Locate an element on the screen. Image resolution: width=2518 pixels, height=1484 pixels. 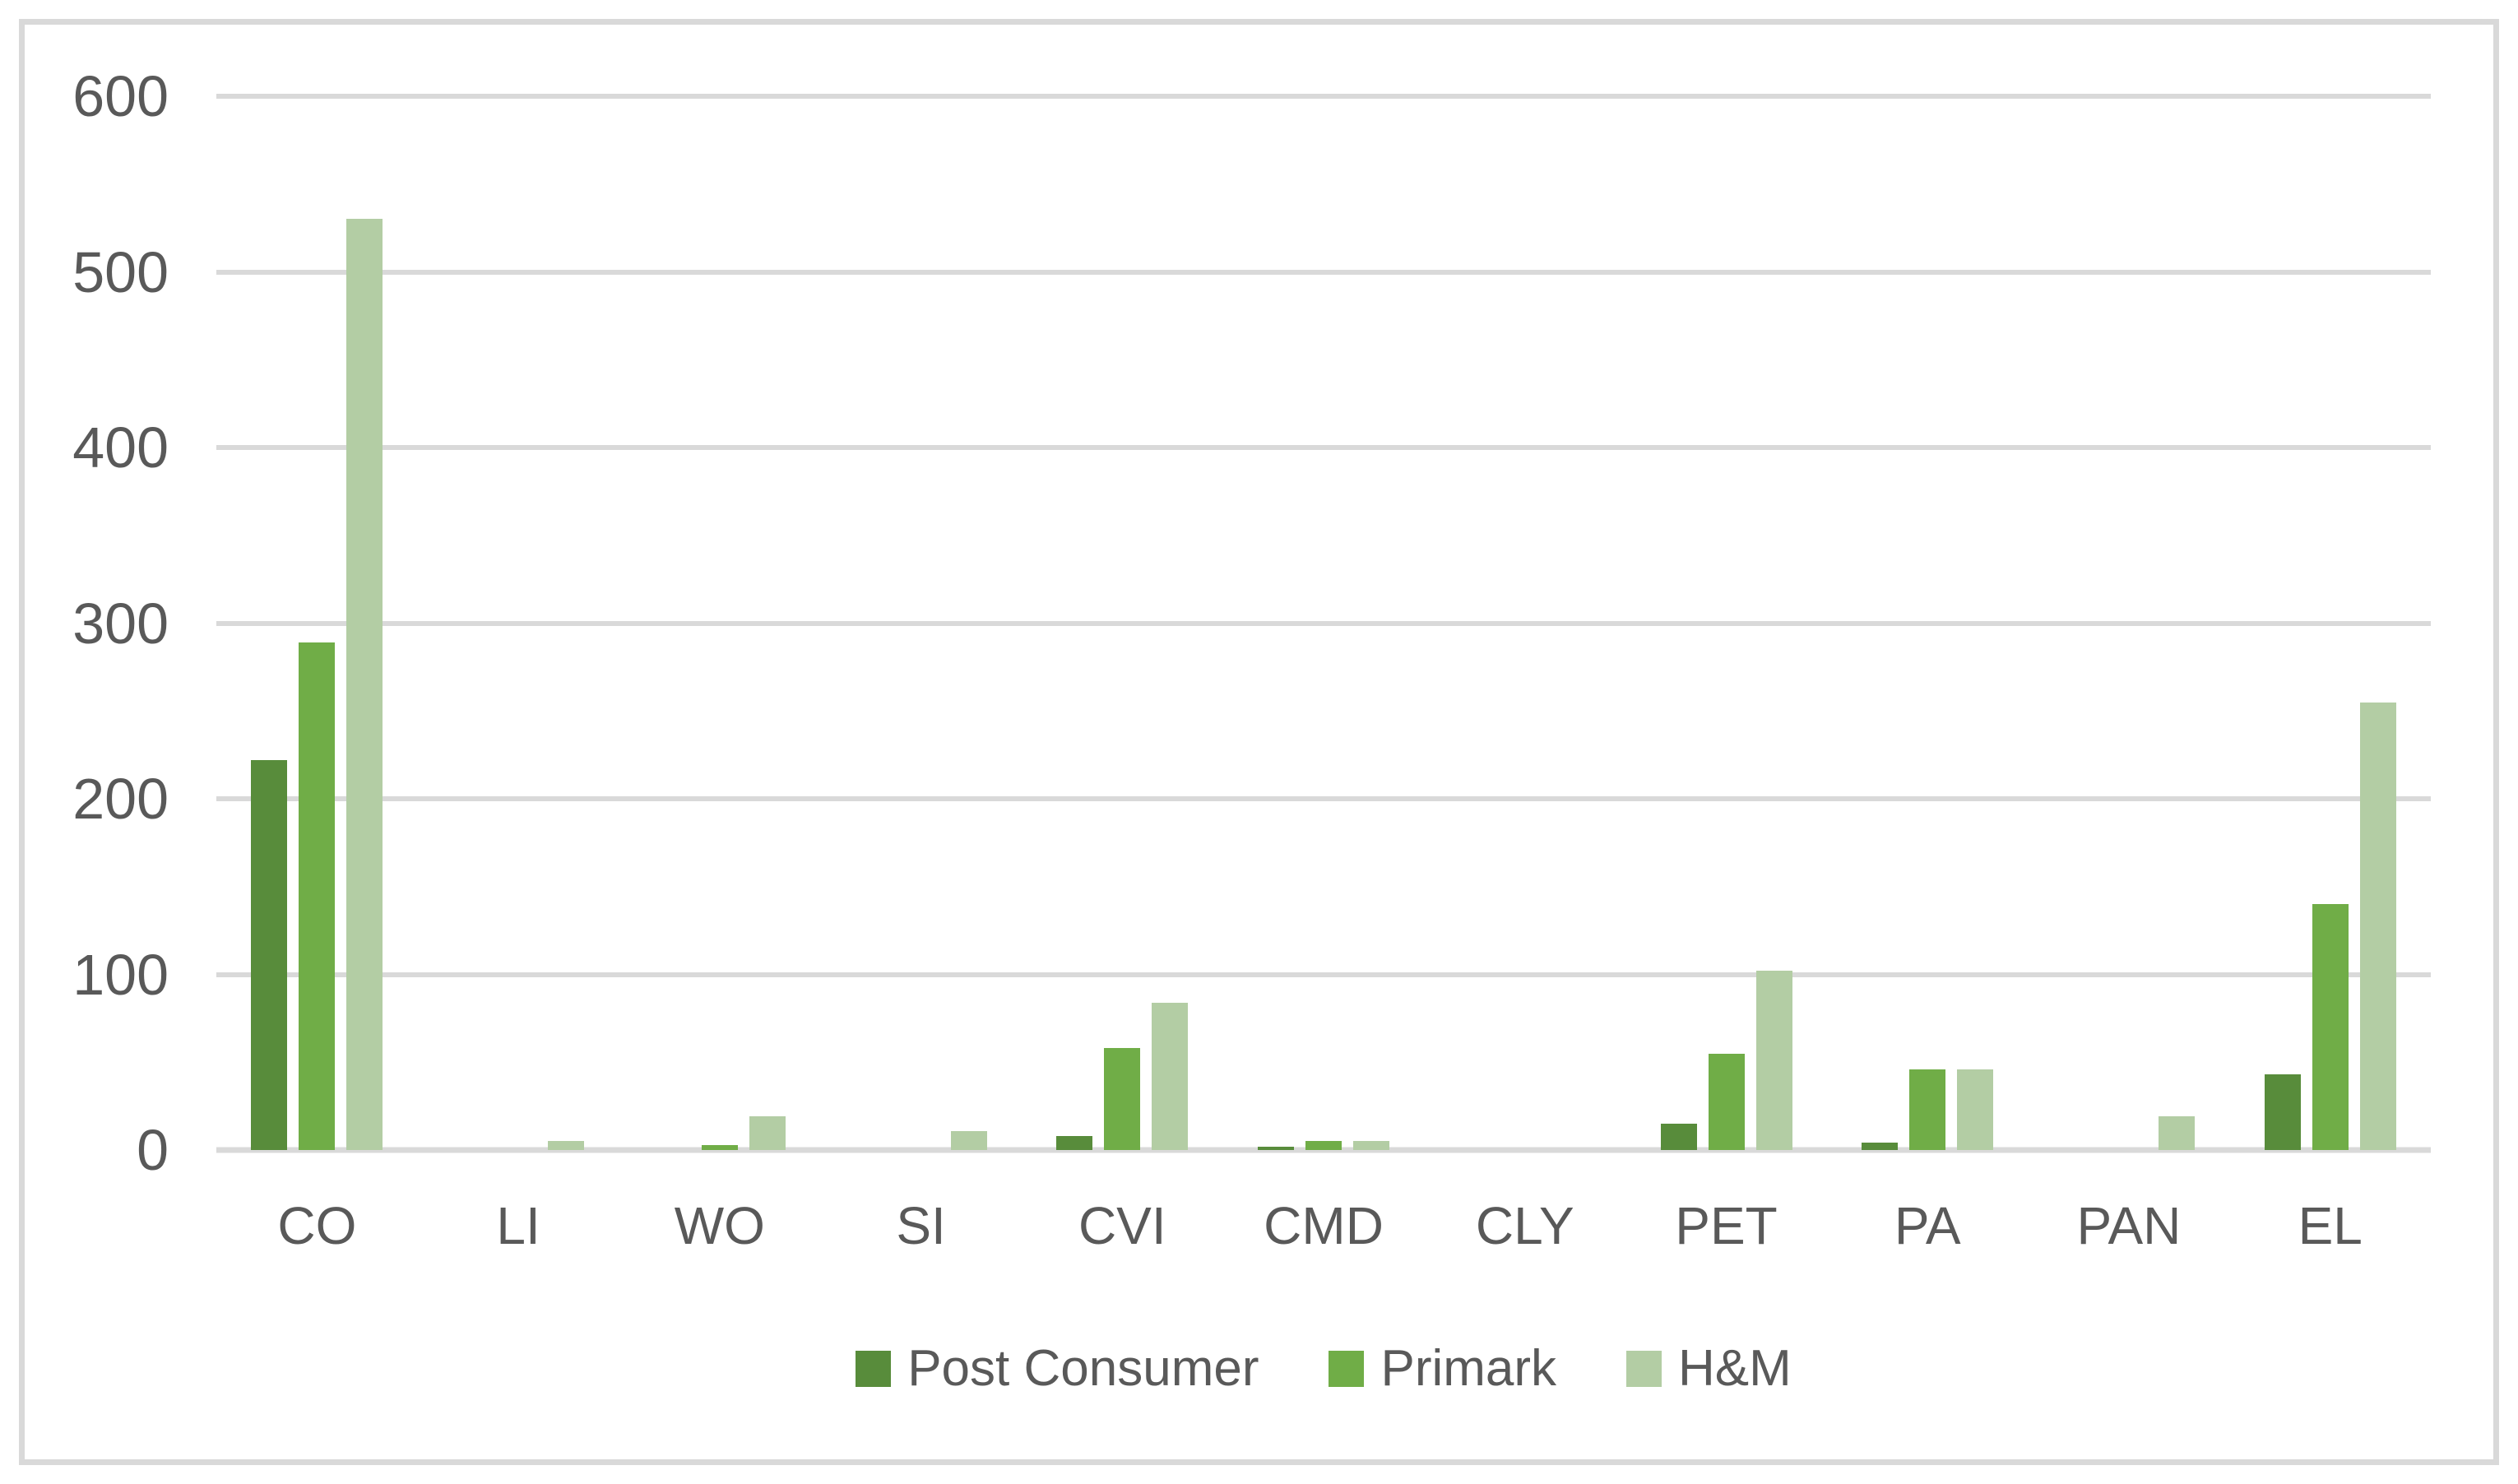
legend-item-primark: Primark is located at coordinates (1442, 1368).